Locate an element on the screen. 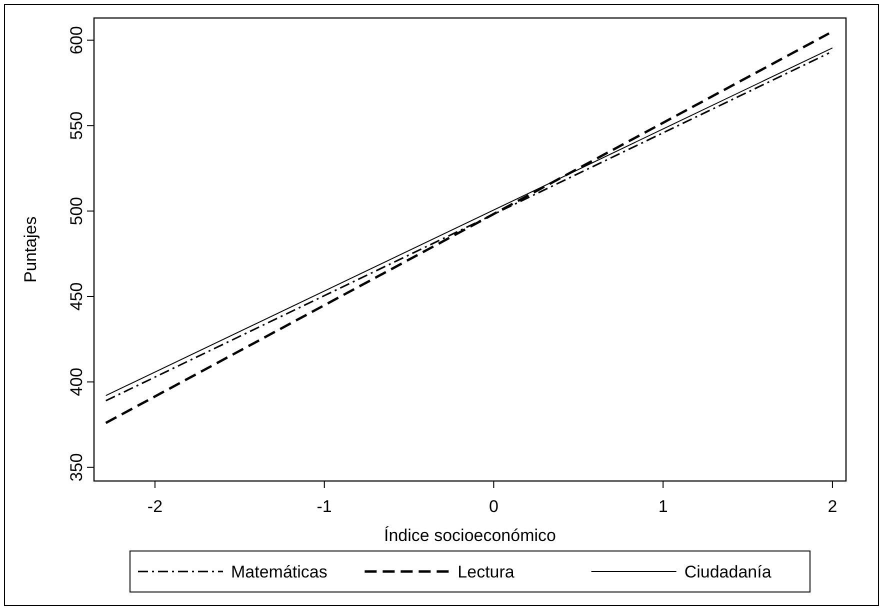 The width and height of the screenshot is (883, 610). x-tick-label: 0 is located at coordinates (493, 506).